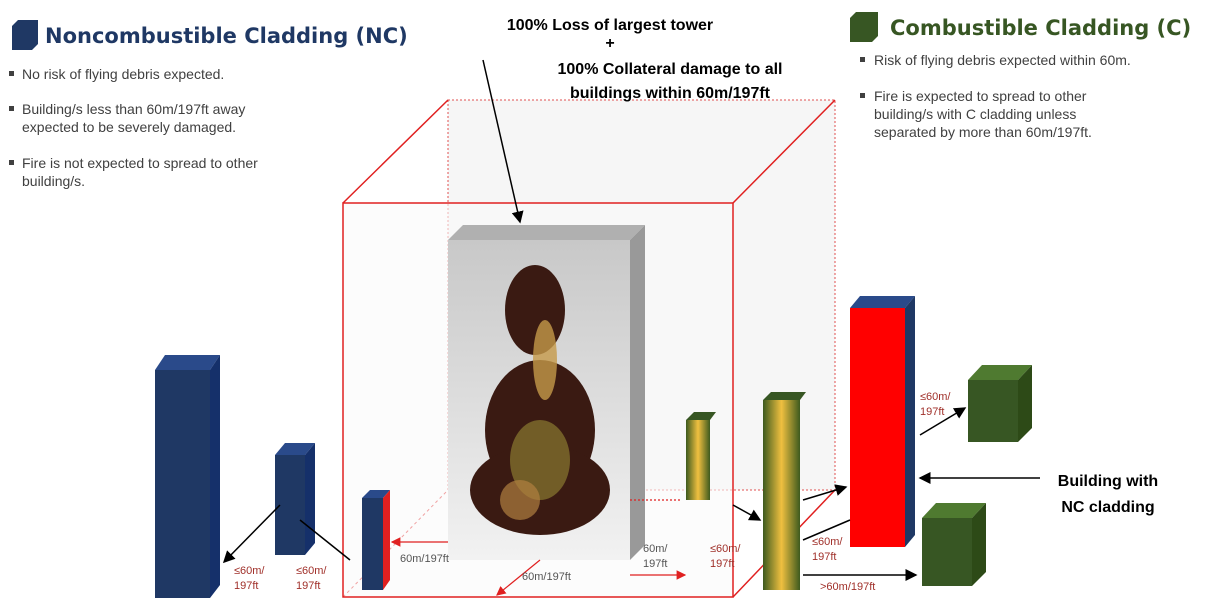 The image size is (1231, 599). Describe the element at coordinates (538, 547) in the screenshot. I see `distance-arrows` at that location.